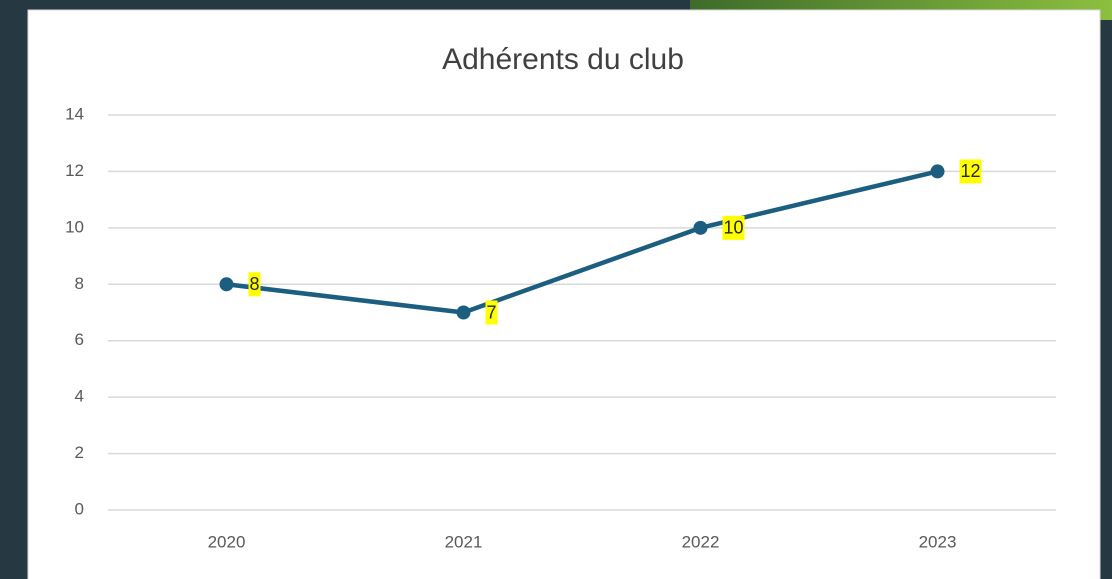  What do you see at coordinates (938, 541) in the screenshot?
I see `x-tick-label: 2023` at bounding box center [938, 541].